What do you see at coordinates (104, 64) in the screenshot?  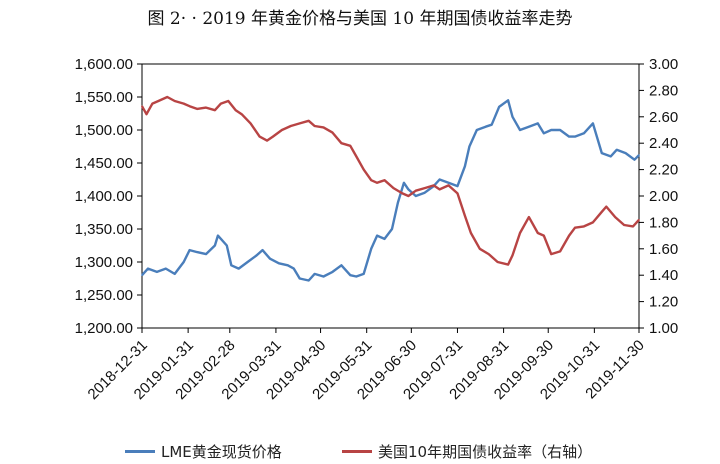 I see `left-tick-label: 1,600.00` at bounding box center [104, 64].